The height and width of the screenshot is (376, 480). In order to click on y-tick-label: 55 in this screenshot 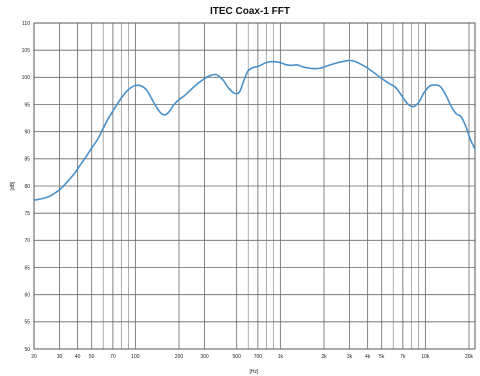, I will do `click(27, 323)`.